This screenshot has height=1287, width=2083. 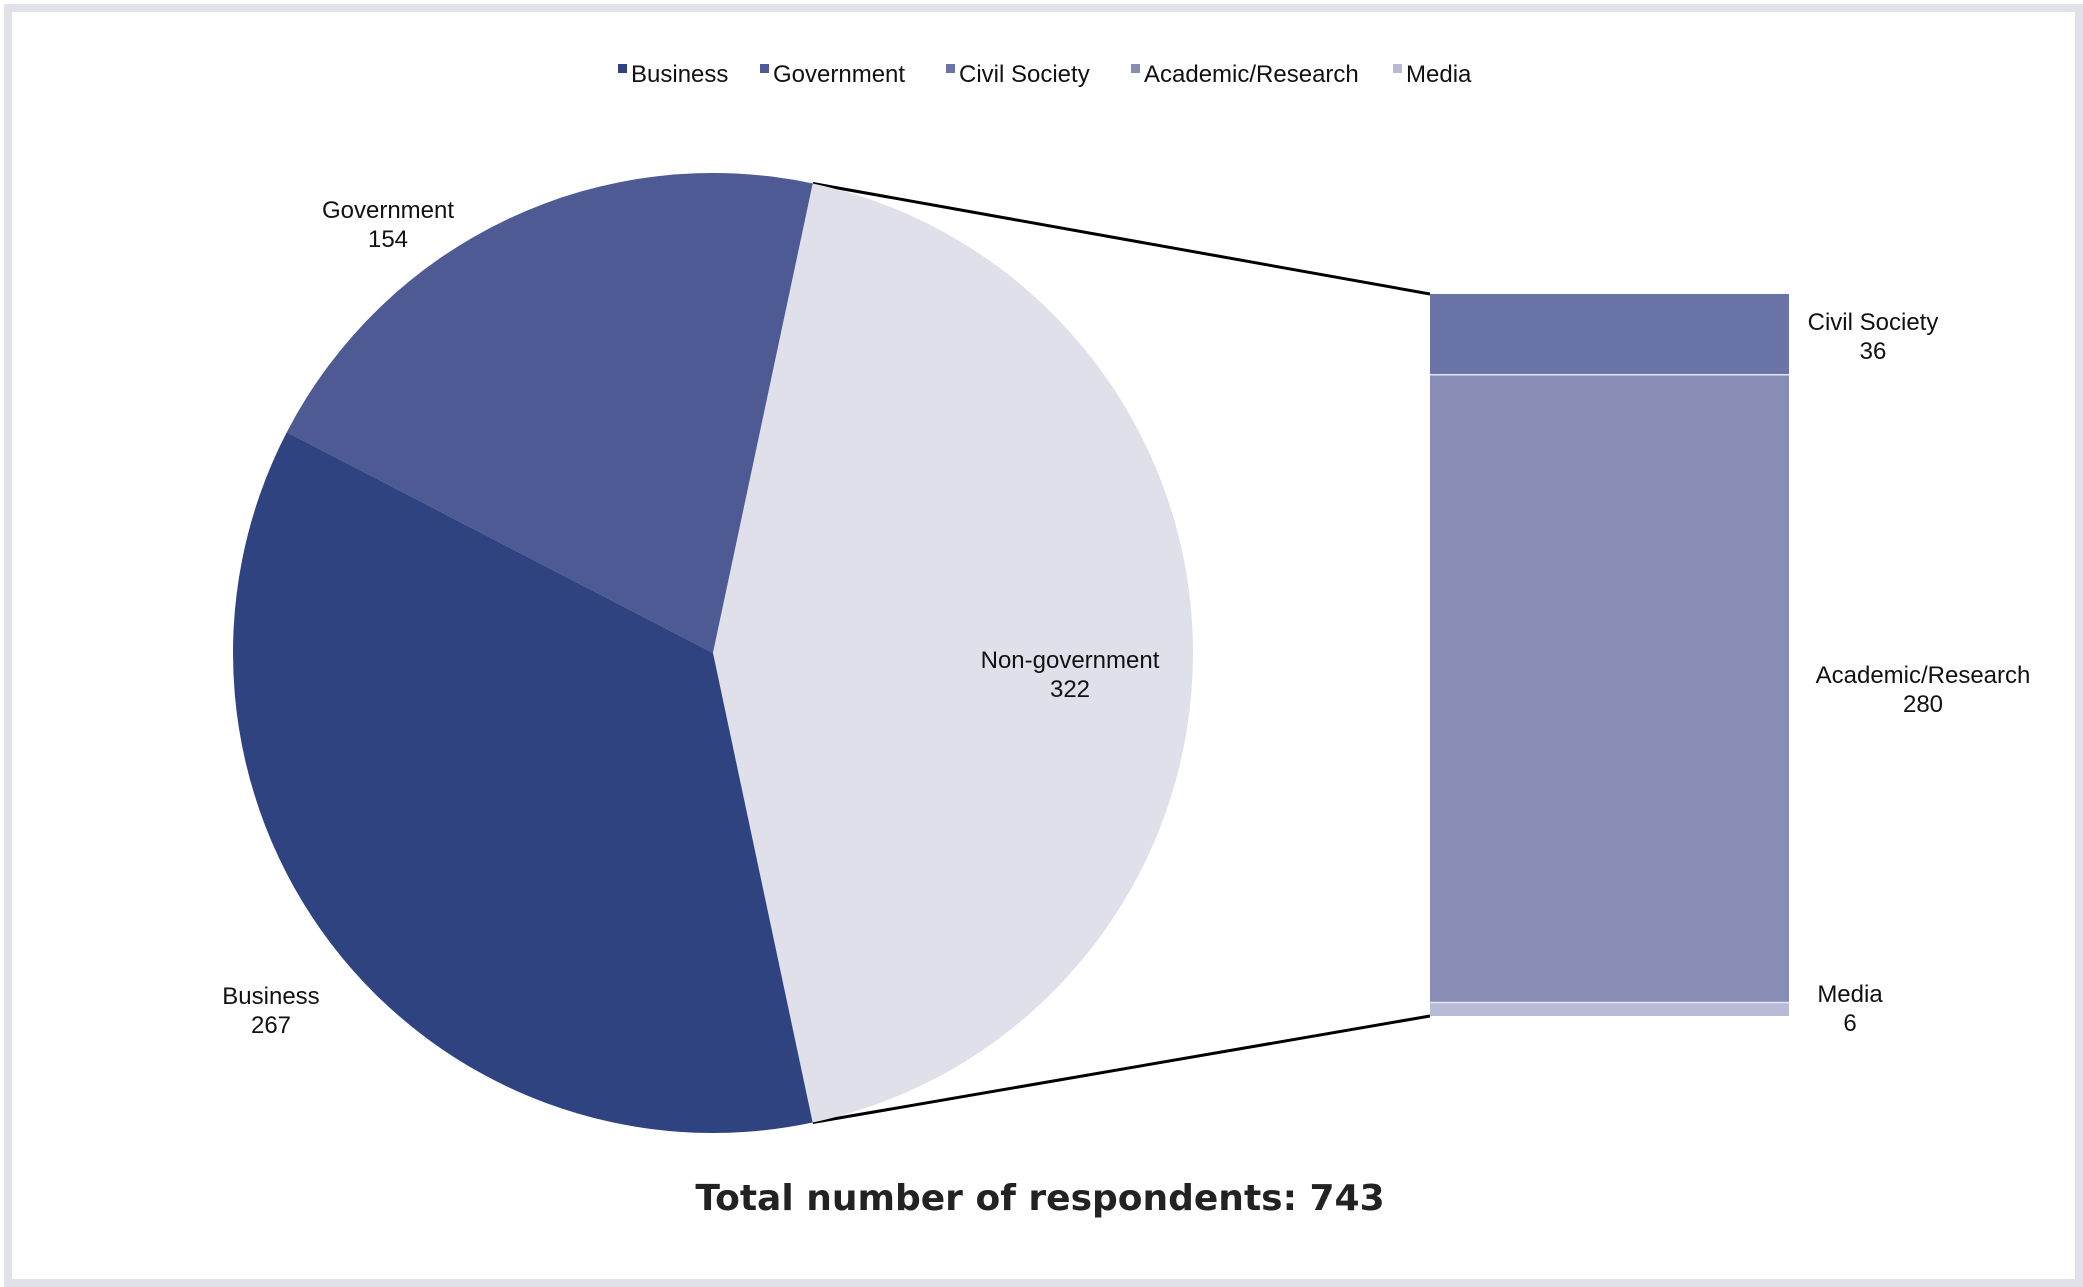 What do you see at coordinates (679, 74) in the screenshot?
I see `legend-label-business: Business` at bounding box center [679, 74].